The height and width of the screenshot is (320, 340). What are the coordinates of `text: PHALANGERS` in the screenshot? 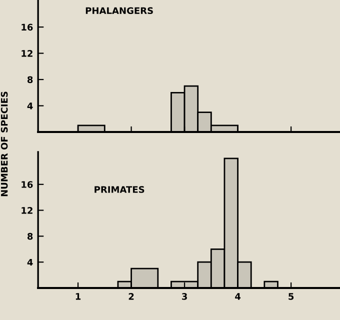 It's located at (119, 10).